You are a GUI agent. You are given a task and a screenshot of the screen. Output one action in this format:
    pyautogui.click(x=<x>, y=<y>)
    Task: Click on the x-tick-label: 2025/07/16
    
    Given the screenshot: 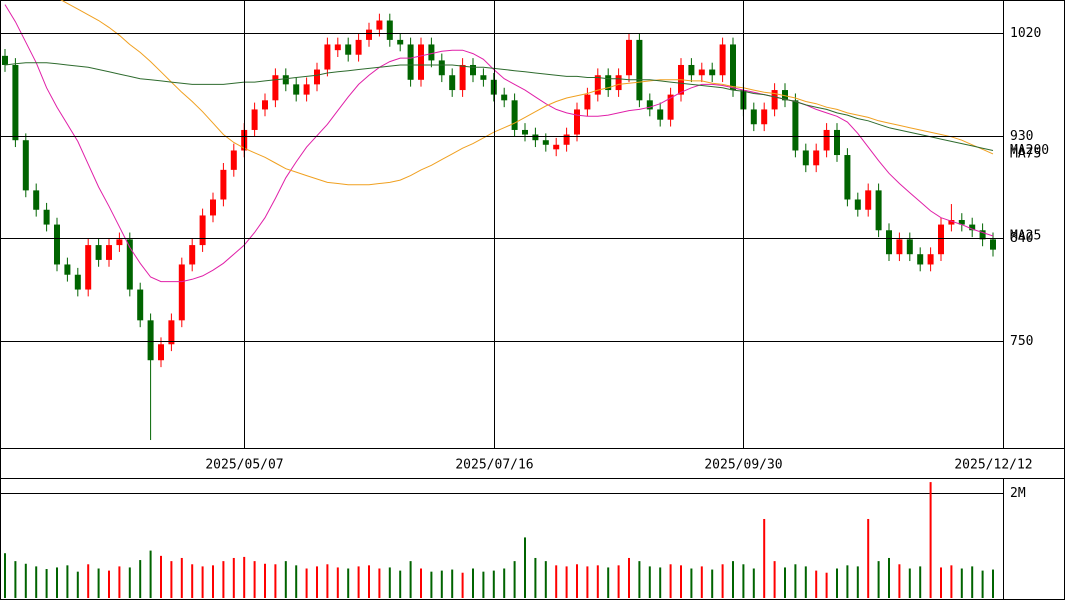 What is the action you would take?
    pyautogui.click(x=494, y=465)
    